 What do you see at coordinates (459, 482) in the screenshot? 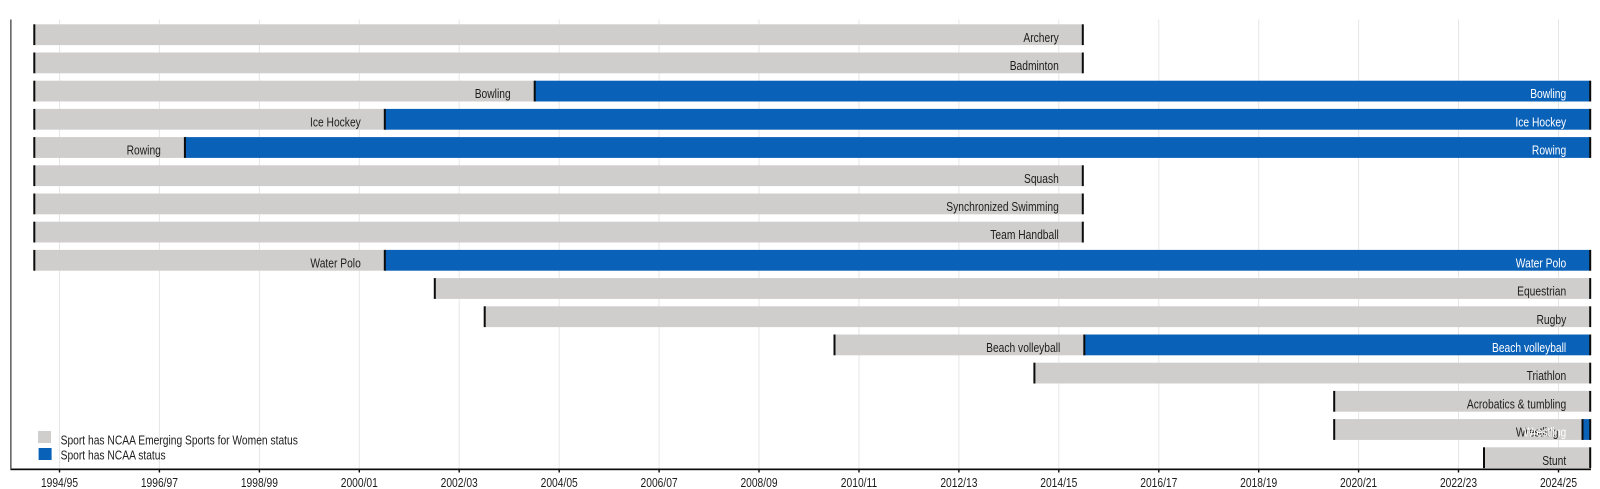
I see `svg-text: 2002/03` at bounding box center [459, 482].